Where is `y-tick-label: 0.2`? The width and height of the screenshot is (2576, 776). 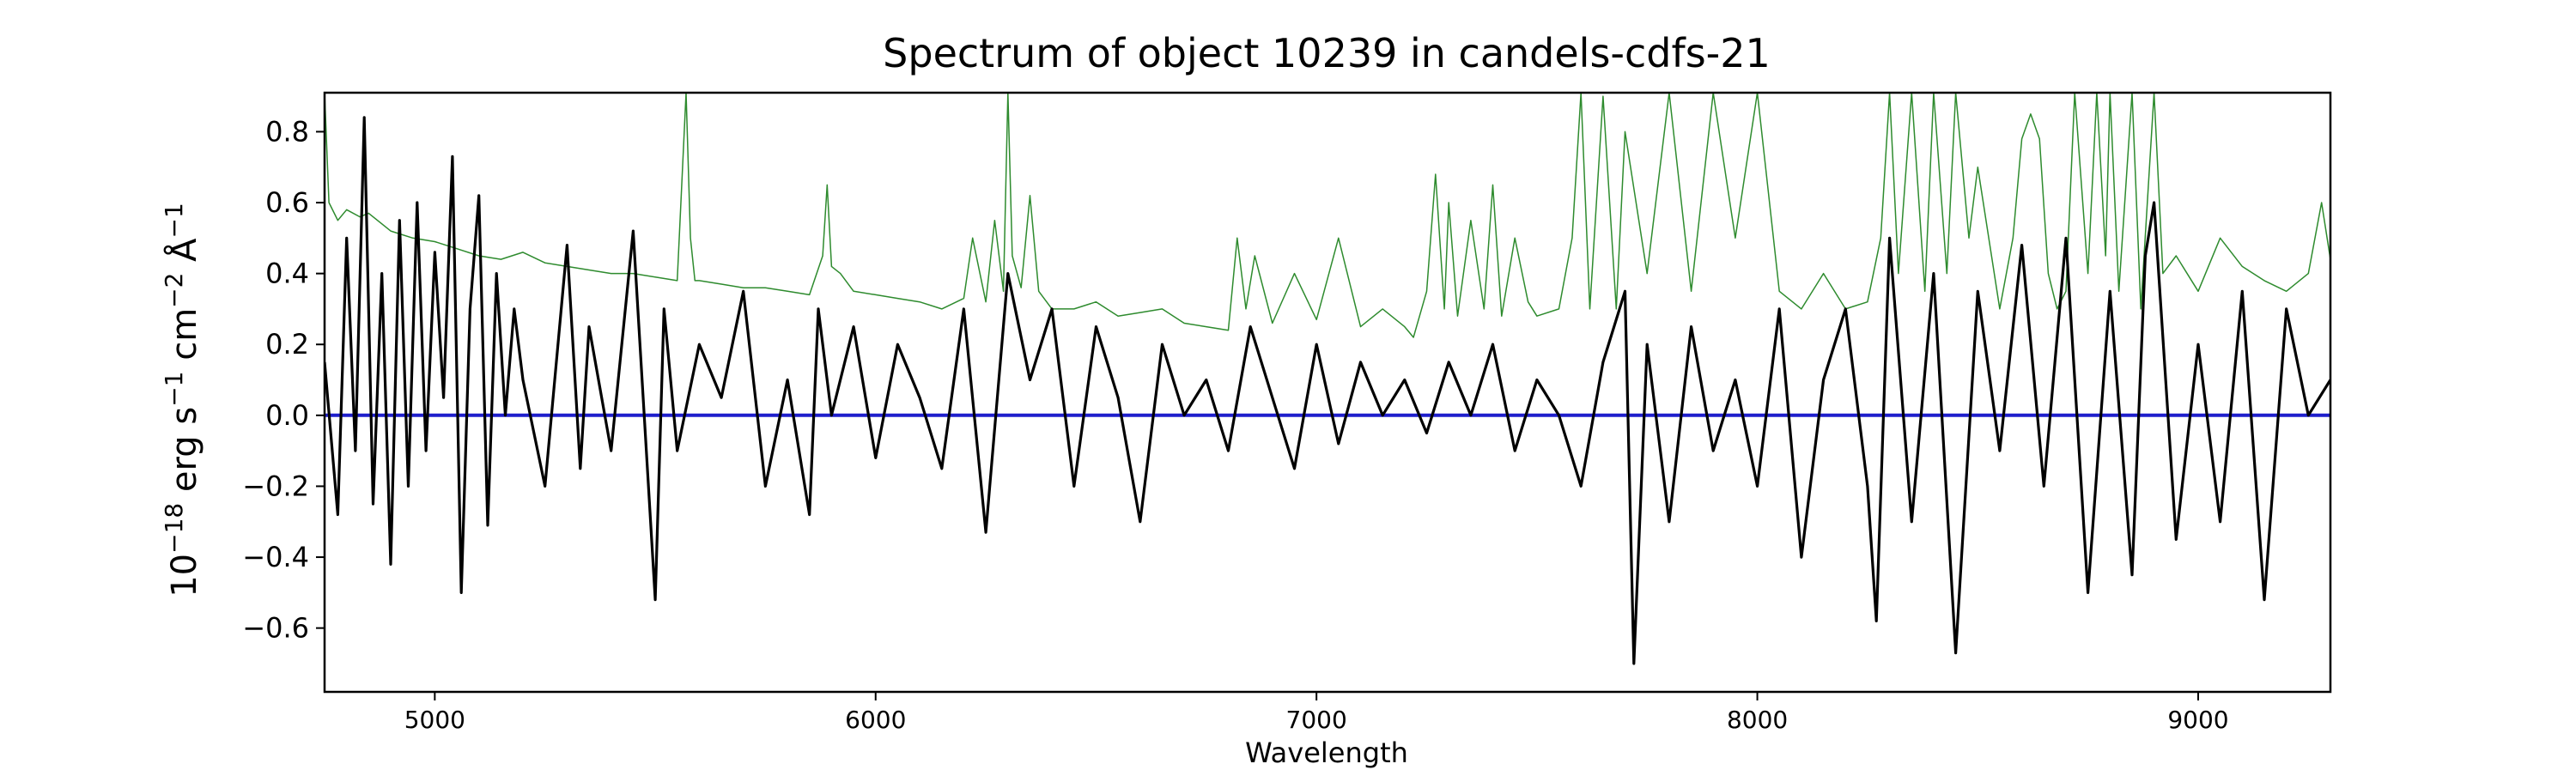 y-tick-label: 0.2 is located at coordinates (287, 345).